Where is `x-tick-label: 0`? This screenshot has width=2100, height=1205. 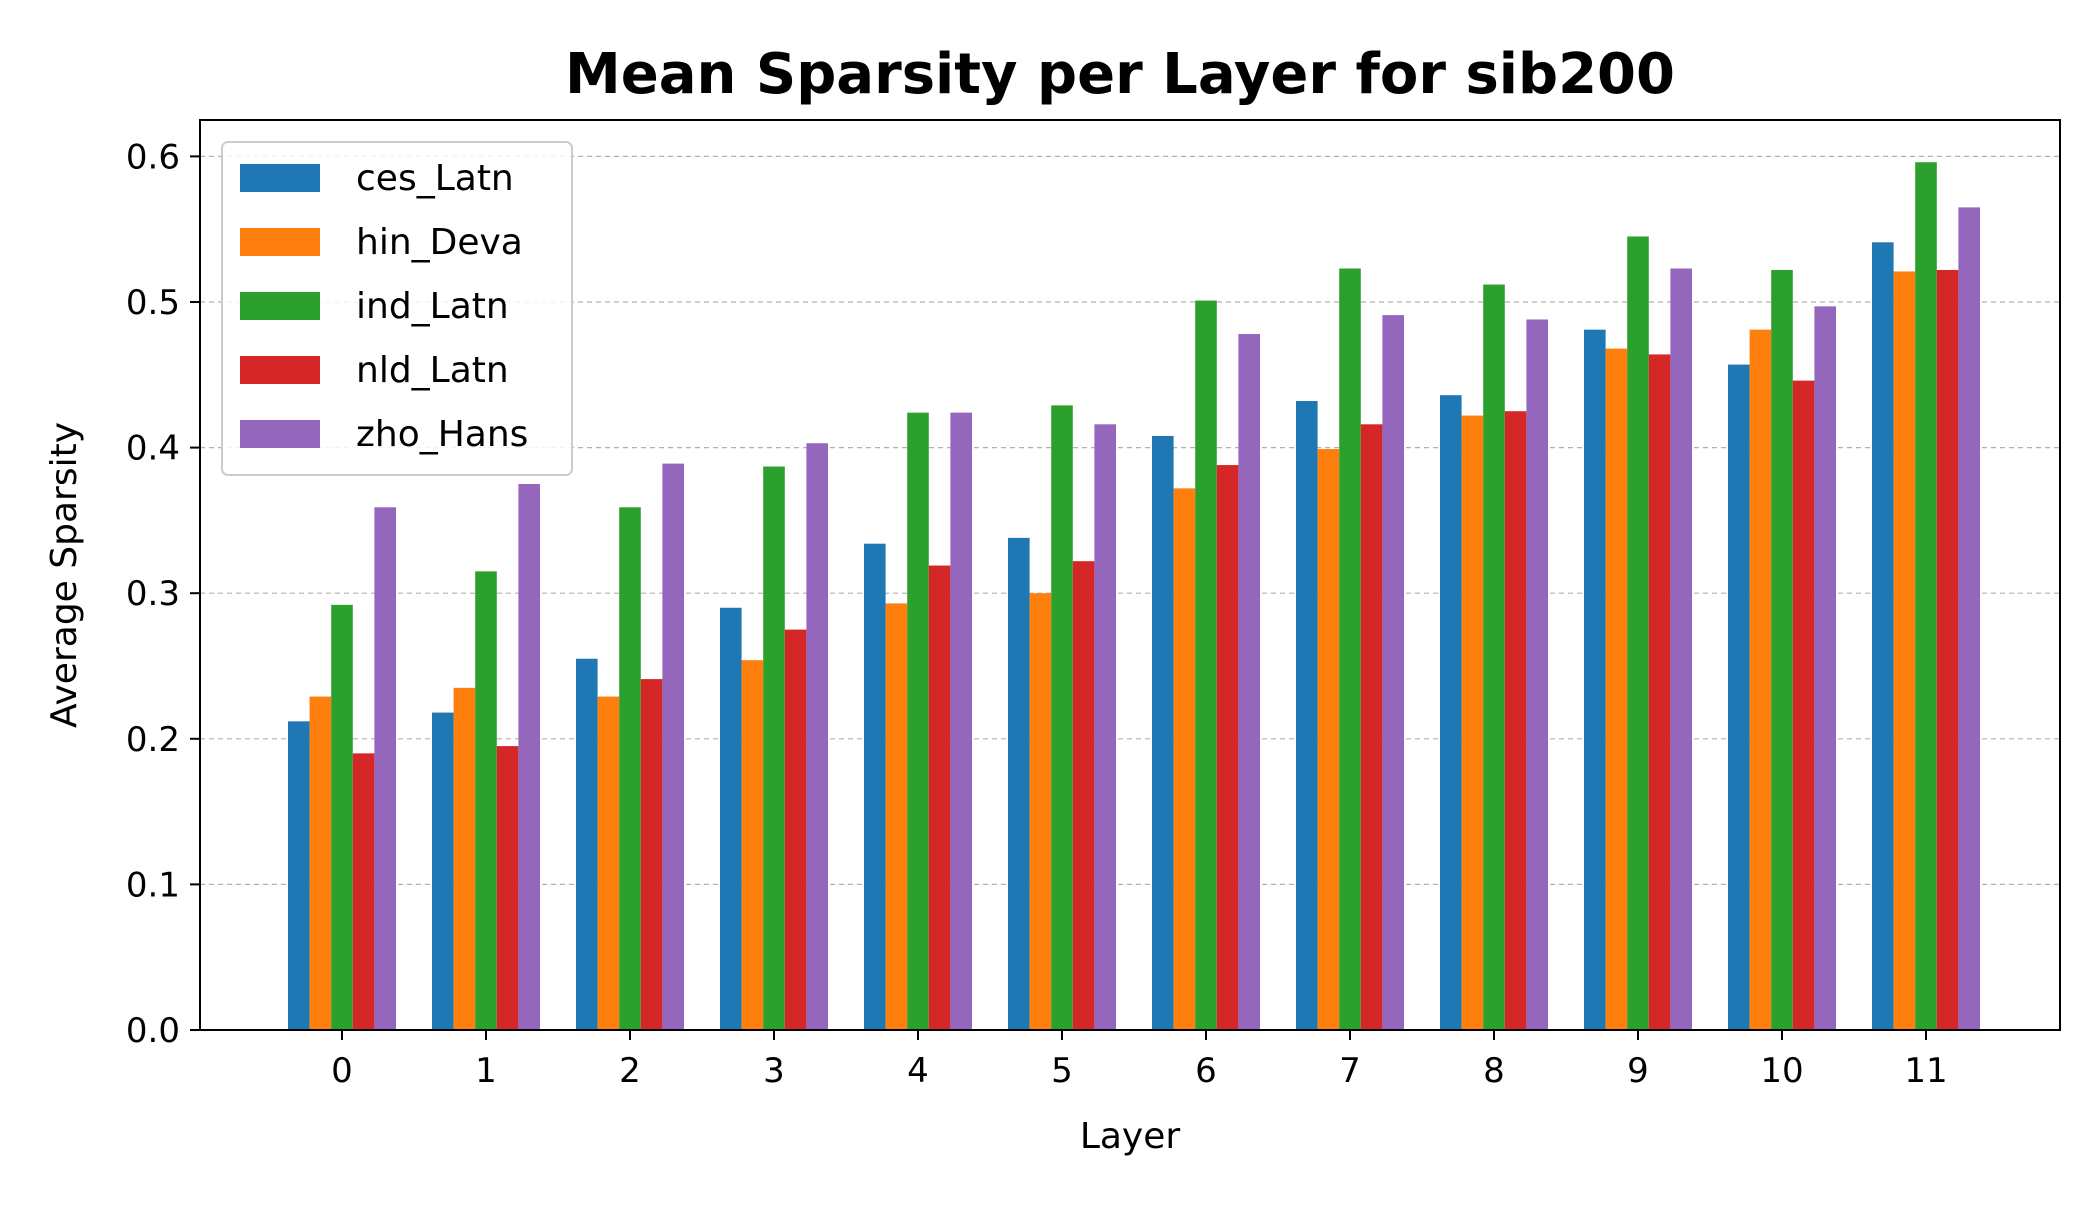 x-tick-label: 0 is located at coordinates (342, 1071).